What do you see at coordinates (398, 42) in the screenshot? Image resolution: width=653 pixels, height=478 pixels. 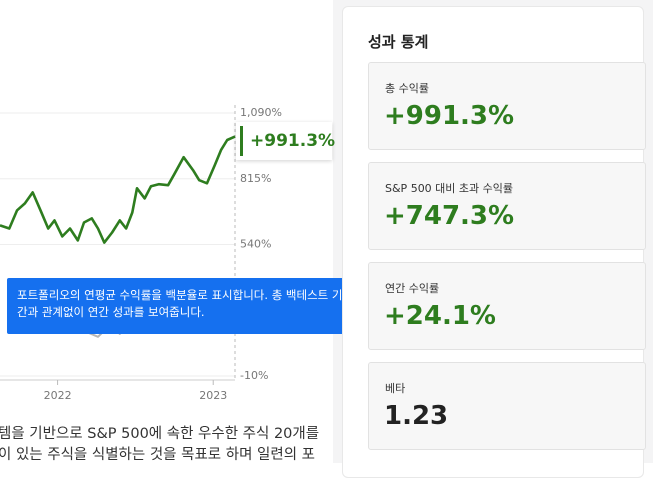 I see `stats-title: 성과 통계` at bounding box center [398, 42].